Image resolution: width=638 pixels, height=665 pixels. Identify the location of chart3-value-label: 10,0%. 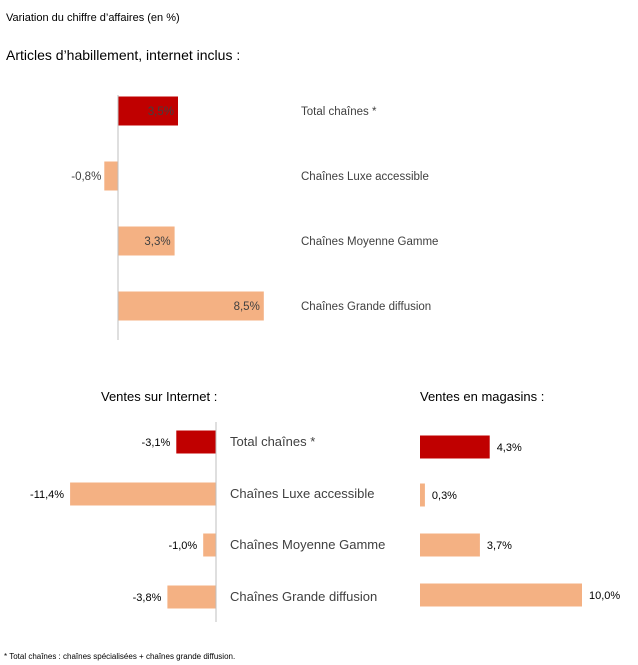
(604, 596).